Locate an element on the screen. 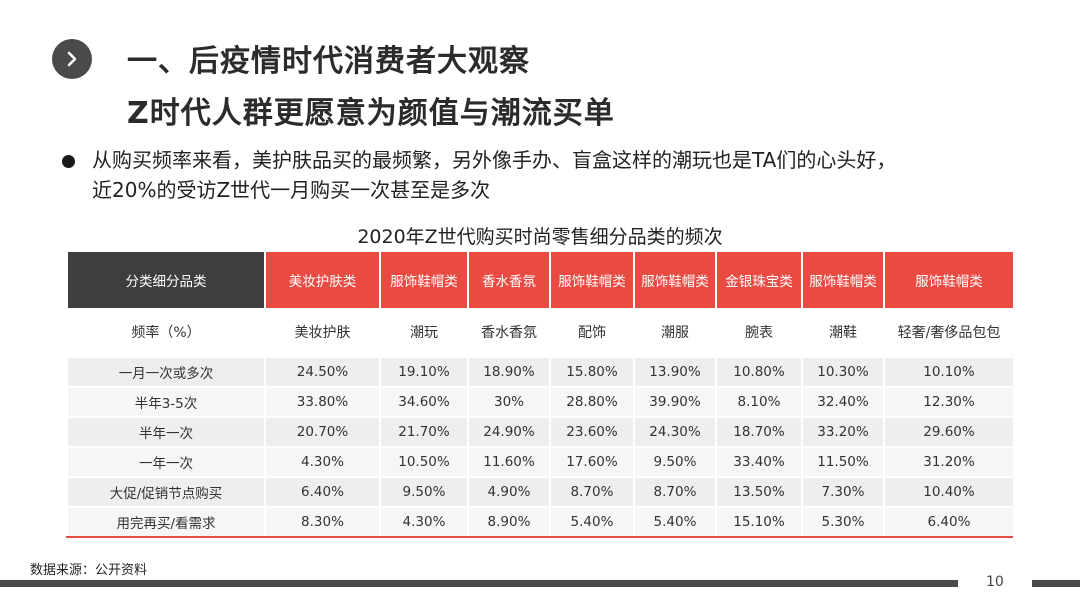 The height and width of the screenshot is (608, 1080). page-number: 10 is located at coordinates (995, 582).